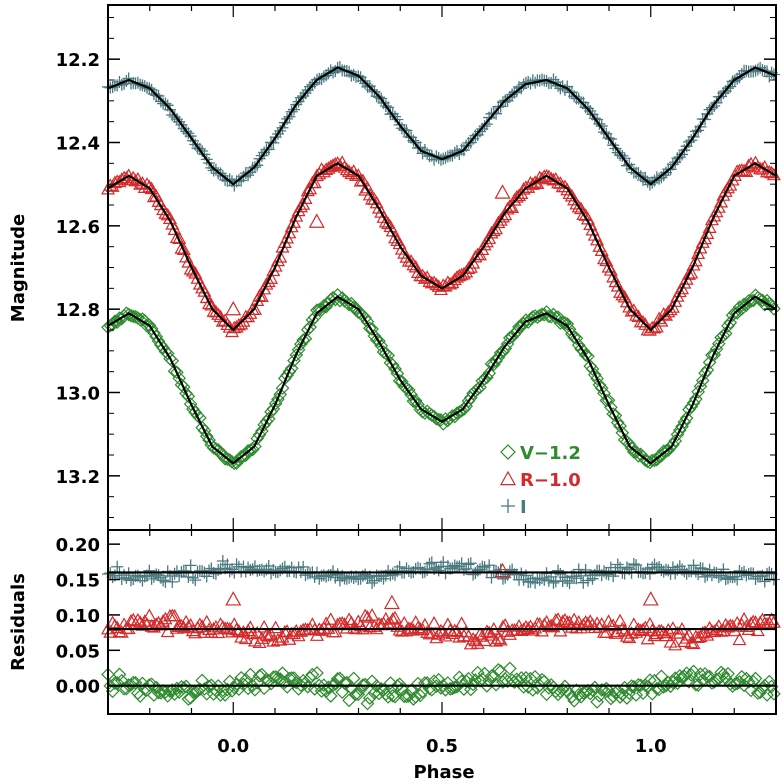 This screenshot has width=784, height=784. Describe the element at coordinates (391, 602) in the screenshot. I see `residual-outlier-triangle` at that location.